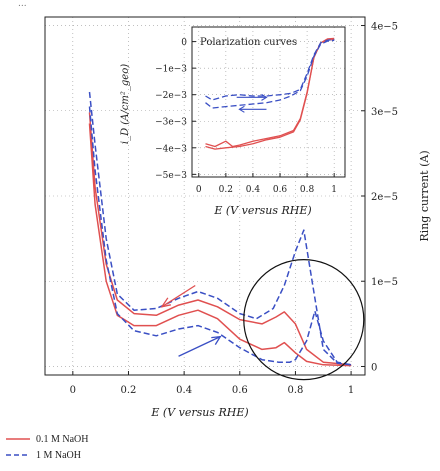 Image resolution: width=440 pixels, height=471 pixels. I want to click on y-tick-label: 3e−5, so click(384, 112).